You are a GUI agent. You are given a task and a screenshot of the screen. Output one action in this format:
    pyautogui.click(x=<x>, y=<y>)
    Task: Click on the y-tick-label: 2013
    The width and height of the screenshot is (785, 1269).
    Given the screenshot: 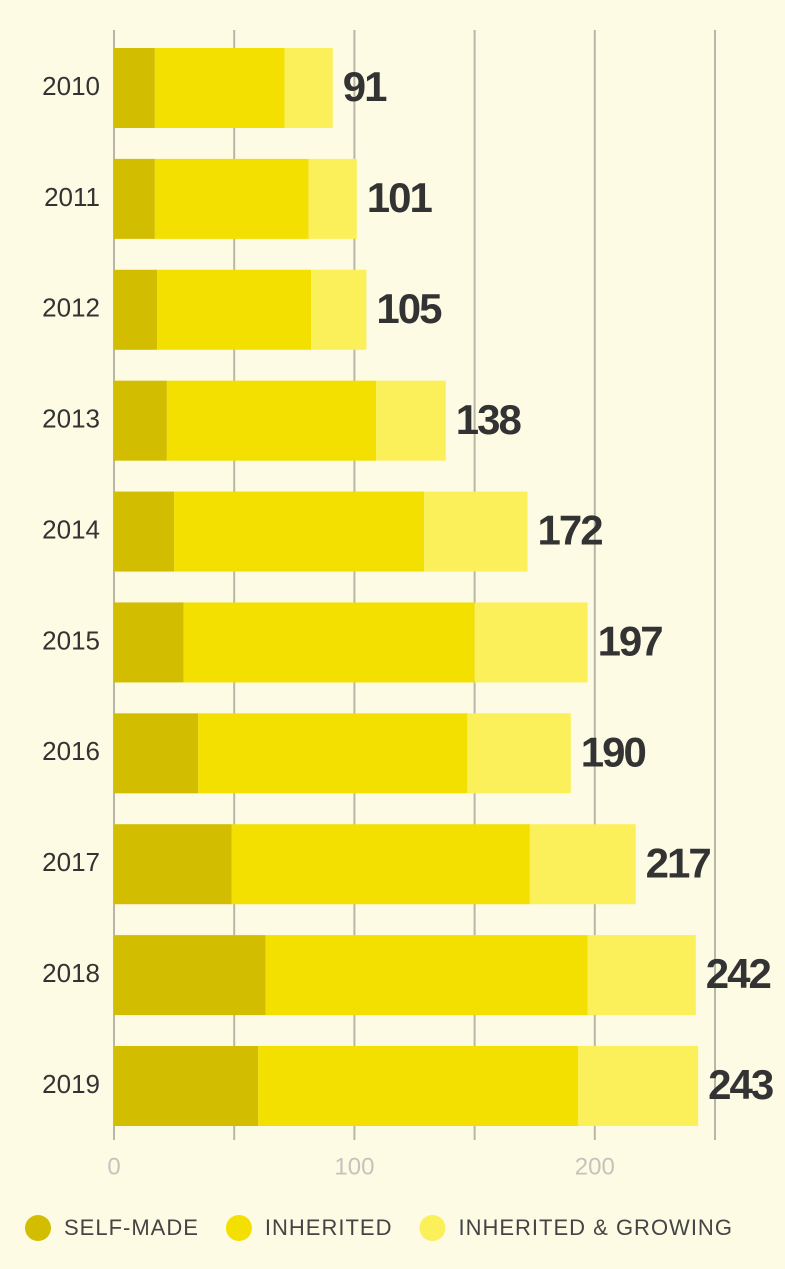 What is the action you would take?
    pyautogui.click(x=71, y=419)
    